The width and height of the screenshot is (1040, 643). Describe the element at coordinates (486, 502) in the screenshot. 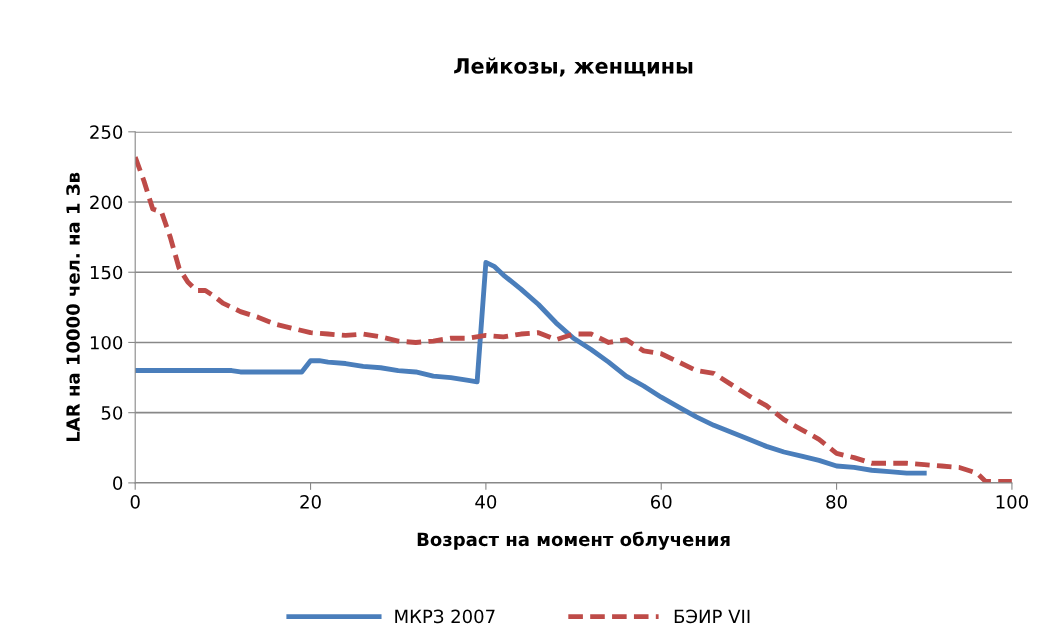

I see `x-tick-label: 40` at that location.